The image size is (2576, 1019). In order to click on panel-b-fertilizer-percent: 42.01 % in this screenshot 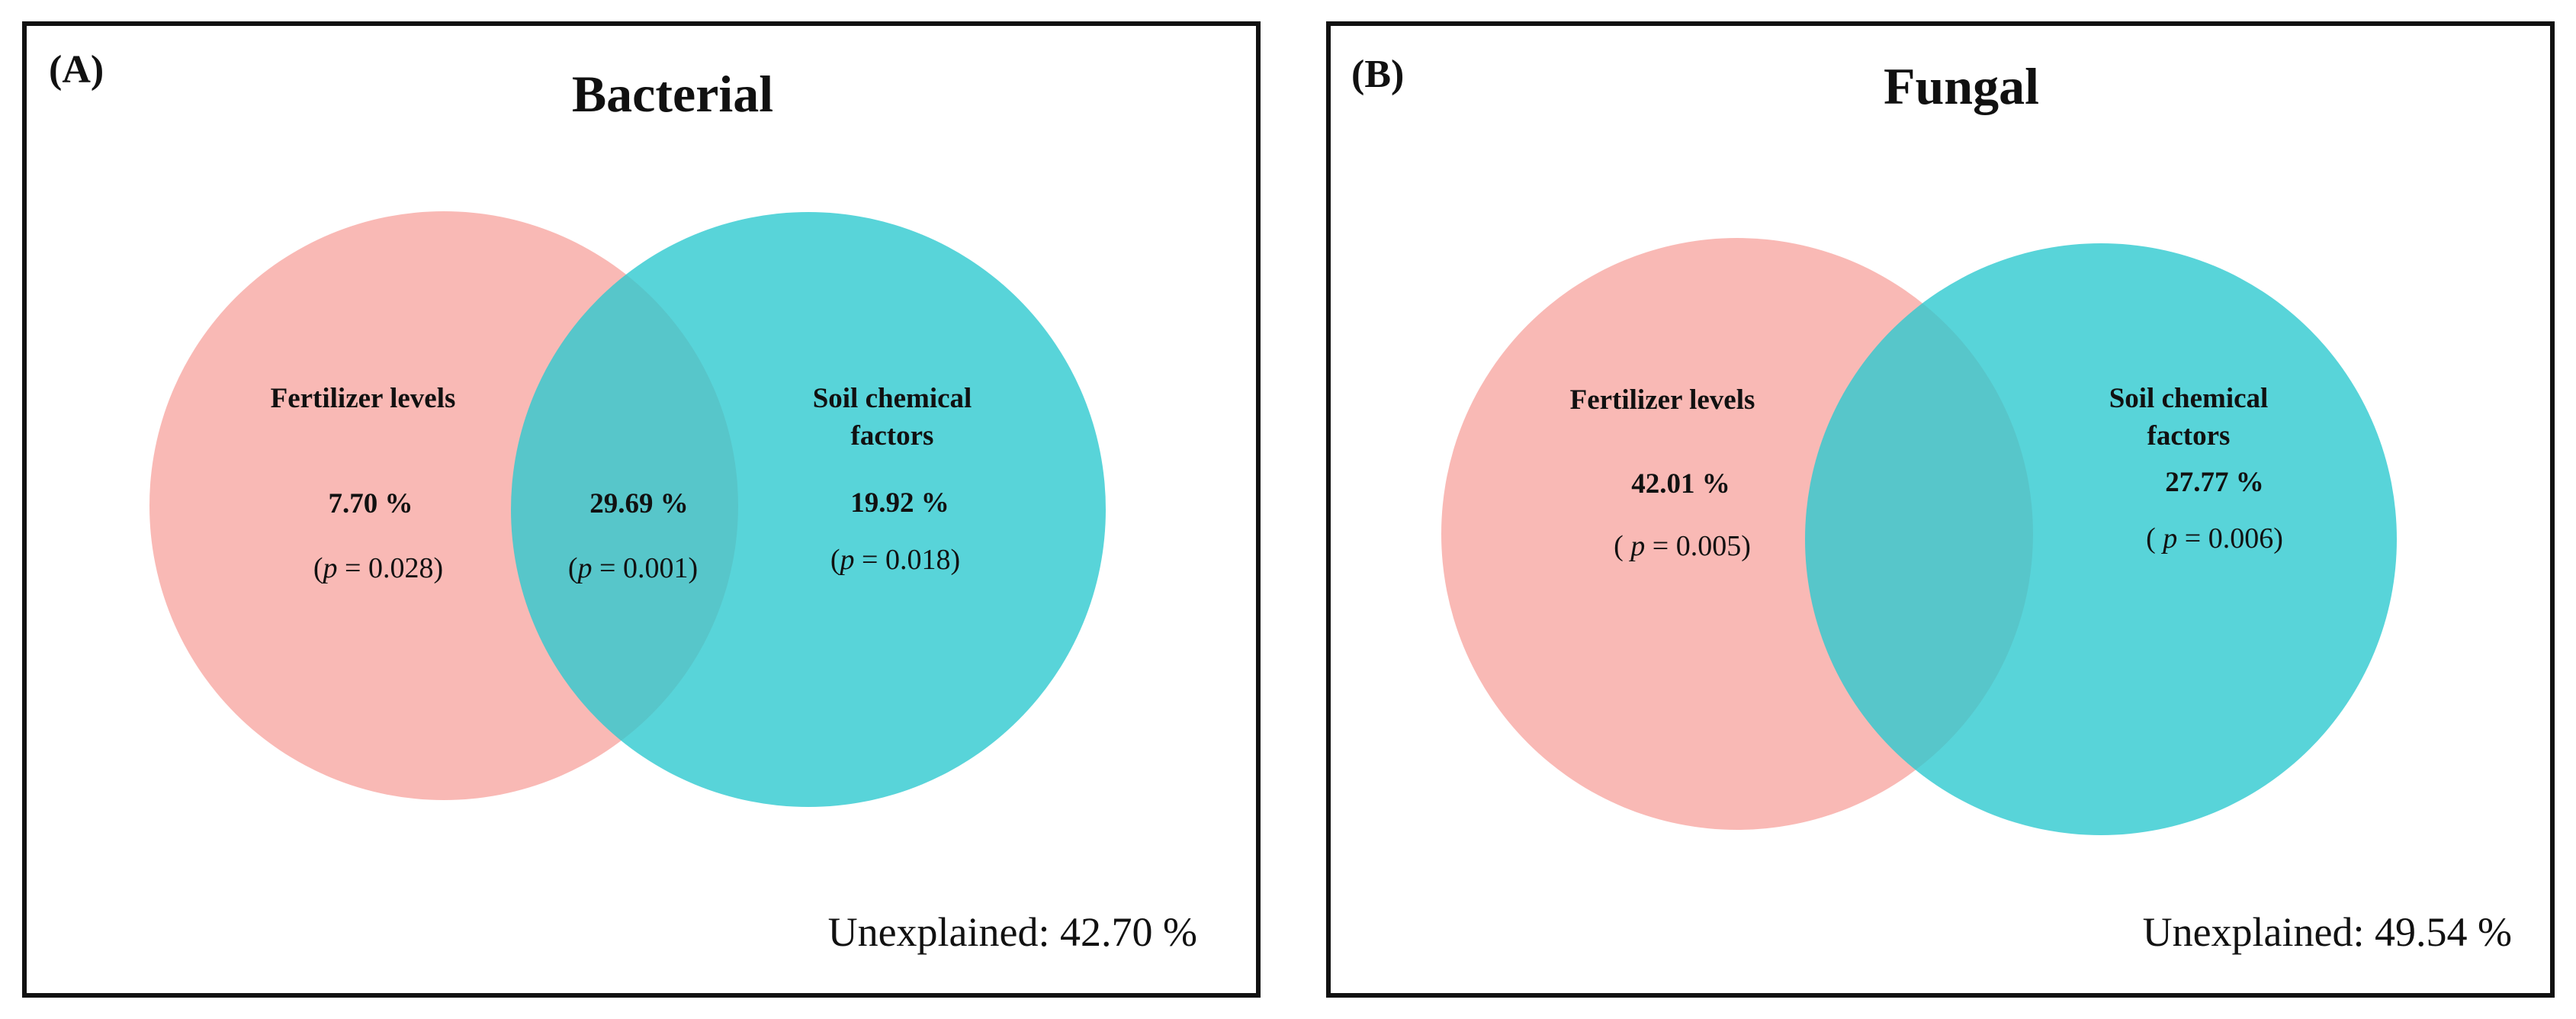, I will do `click(1680, 484)`.